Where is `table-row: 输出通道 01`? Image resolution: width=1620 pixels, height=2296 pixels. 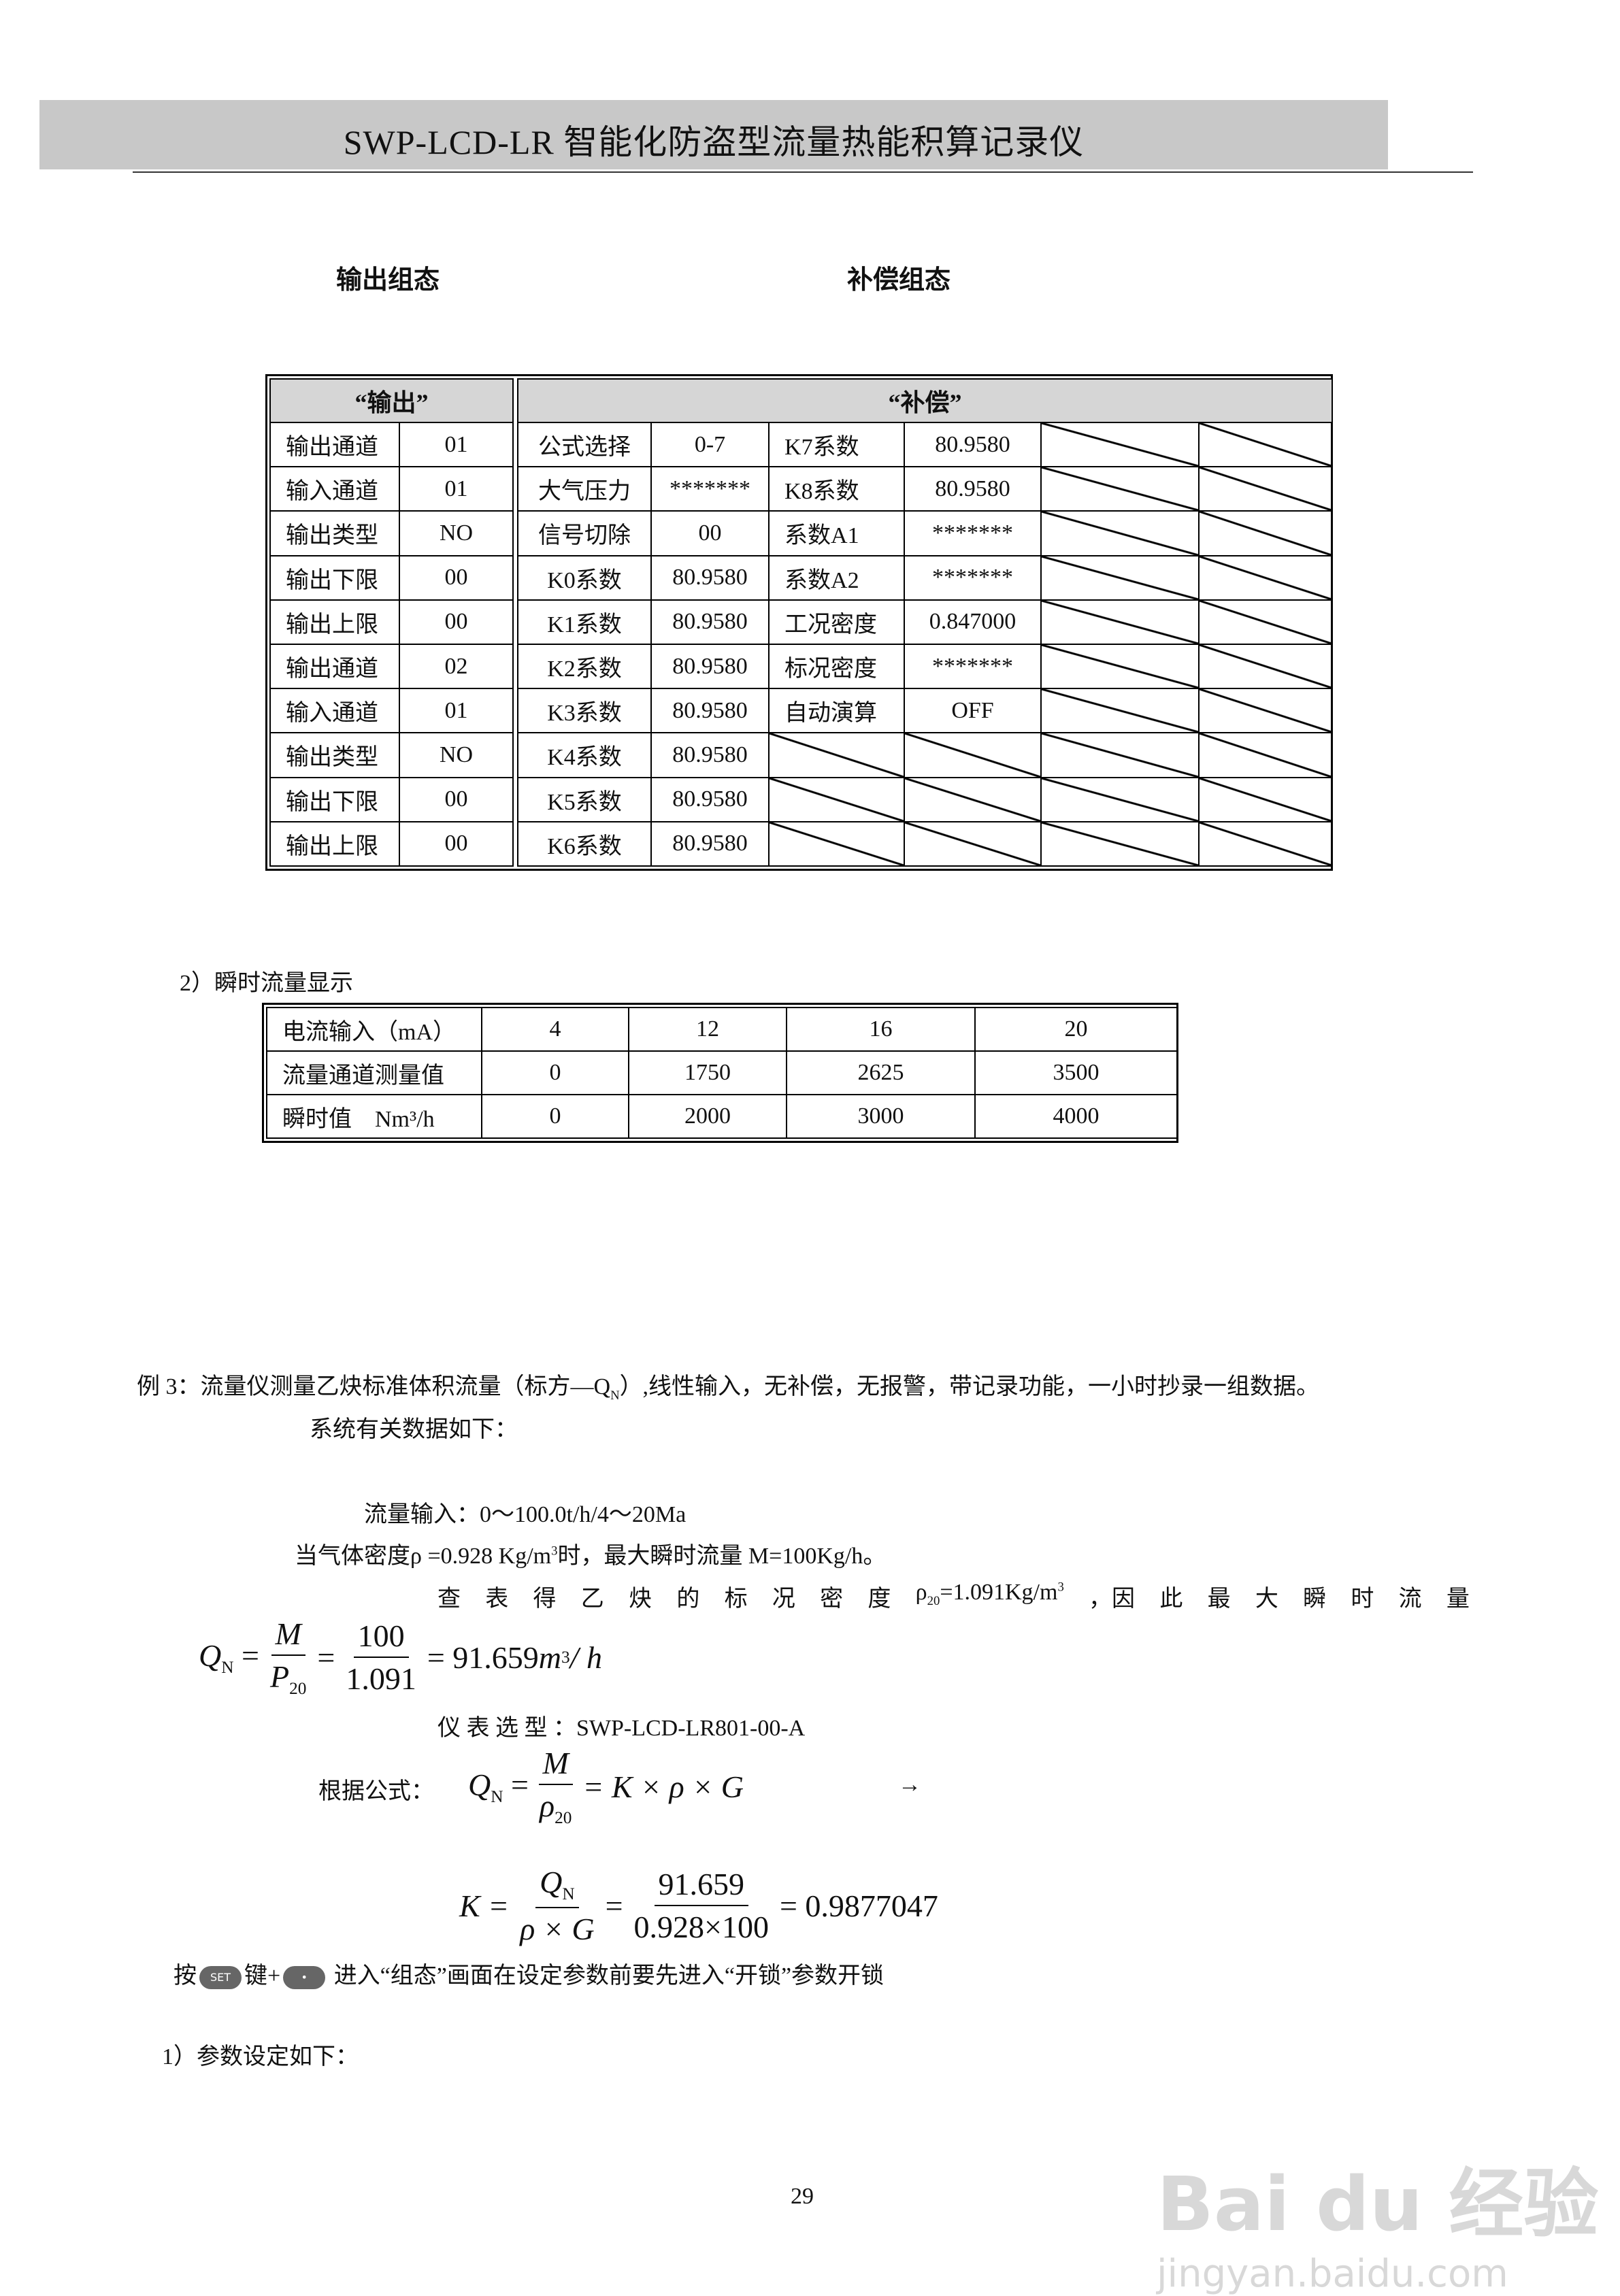 table-row: 输出通道 01 is located at coordinates (391, 444).